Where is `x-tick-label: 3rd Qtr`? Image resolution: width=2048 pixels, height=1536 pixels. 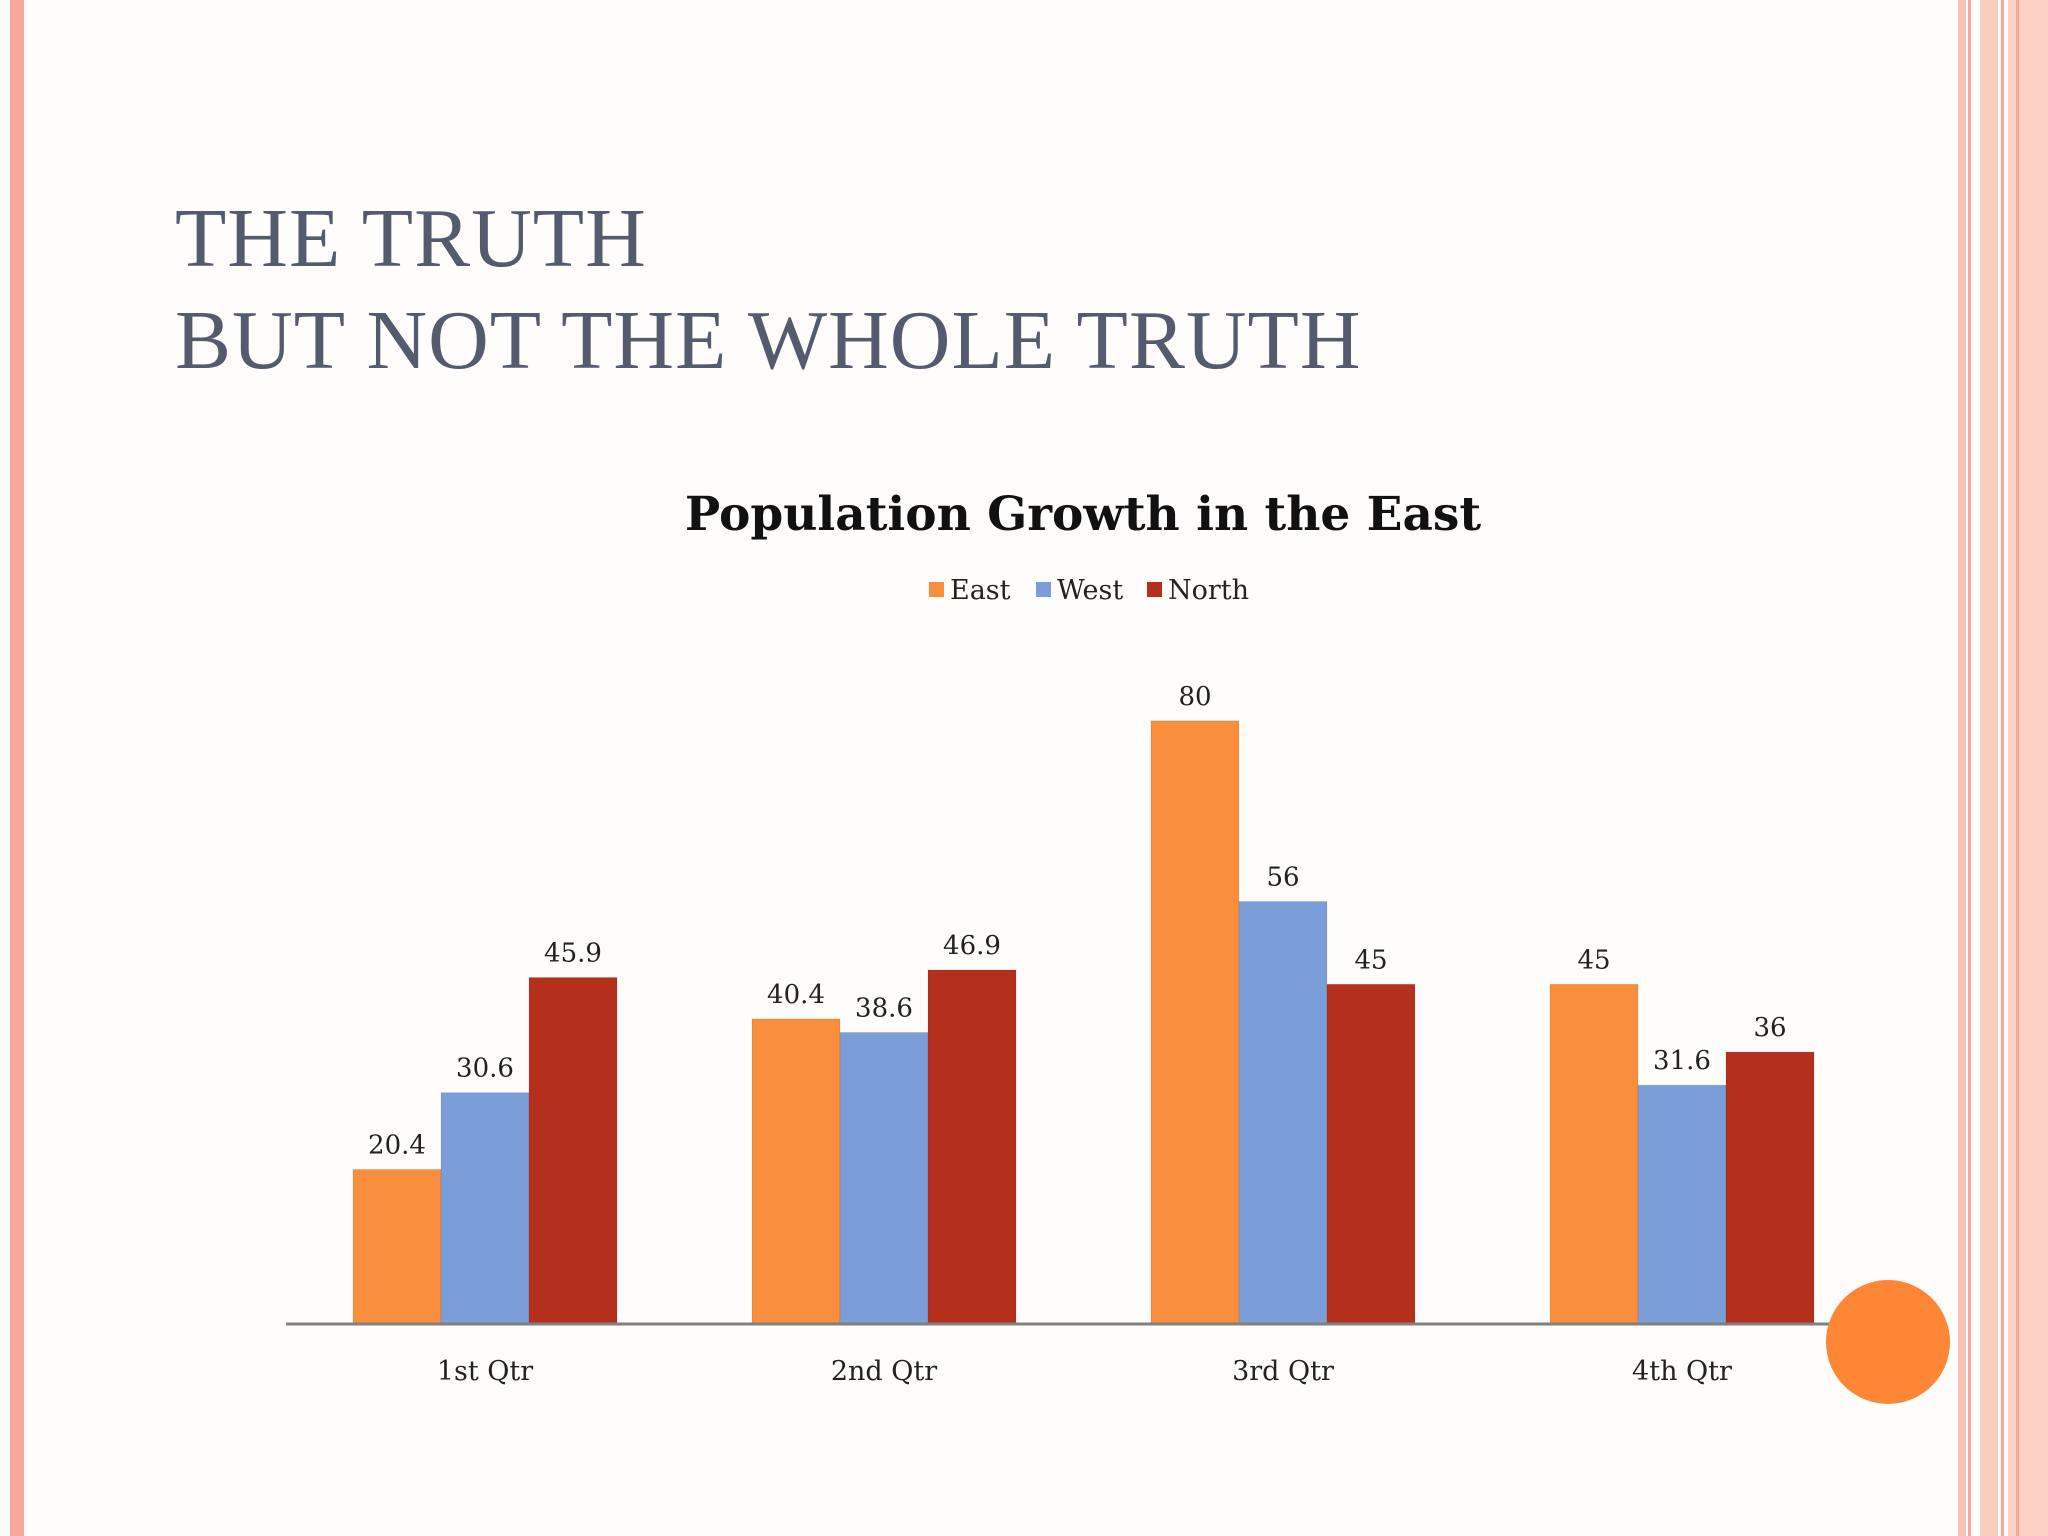 x-tick-label: 3rd Qtr is located at coordinates (1283, 1371).